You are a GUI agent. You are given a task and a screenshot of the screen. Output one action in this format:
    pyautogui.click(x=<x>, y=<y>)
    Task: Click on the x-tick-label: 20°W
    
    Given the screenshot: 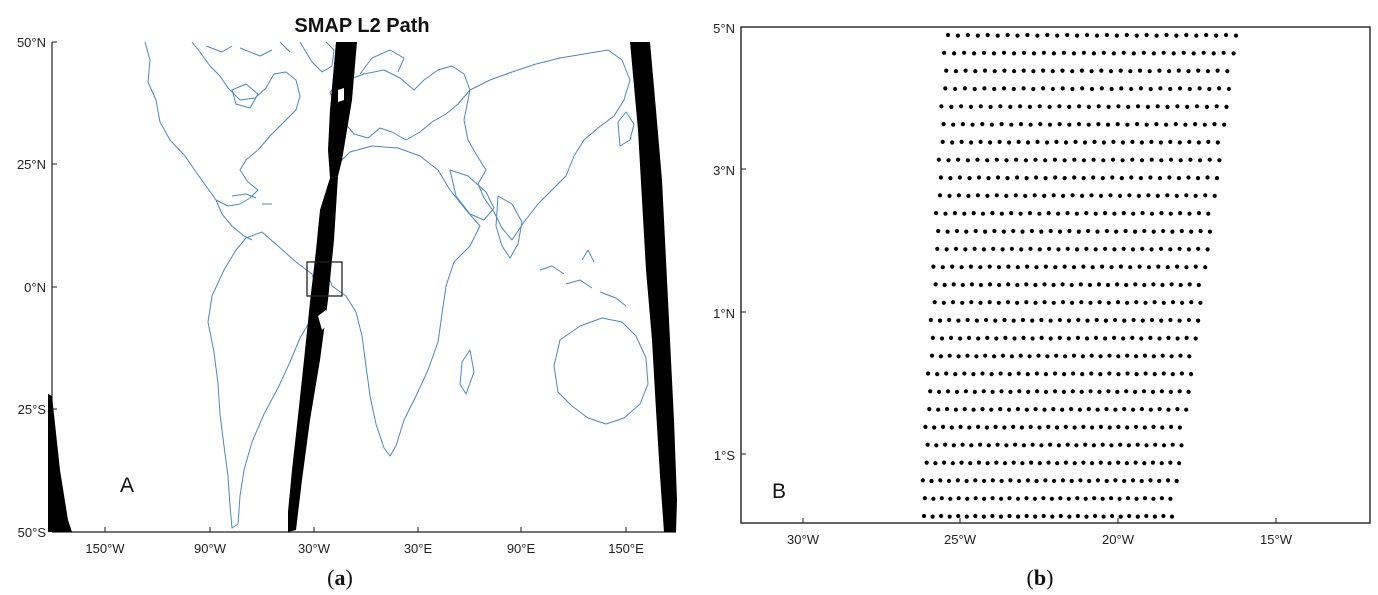 What is the action you would take?
    pyautogui.click(x=1118, y=539)
    